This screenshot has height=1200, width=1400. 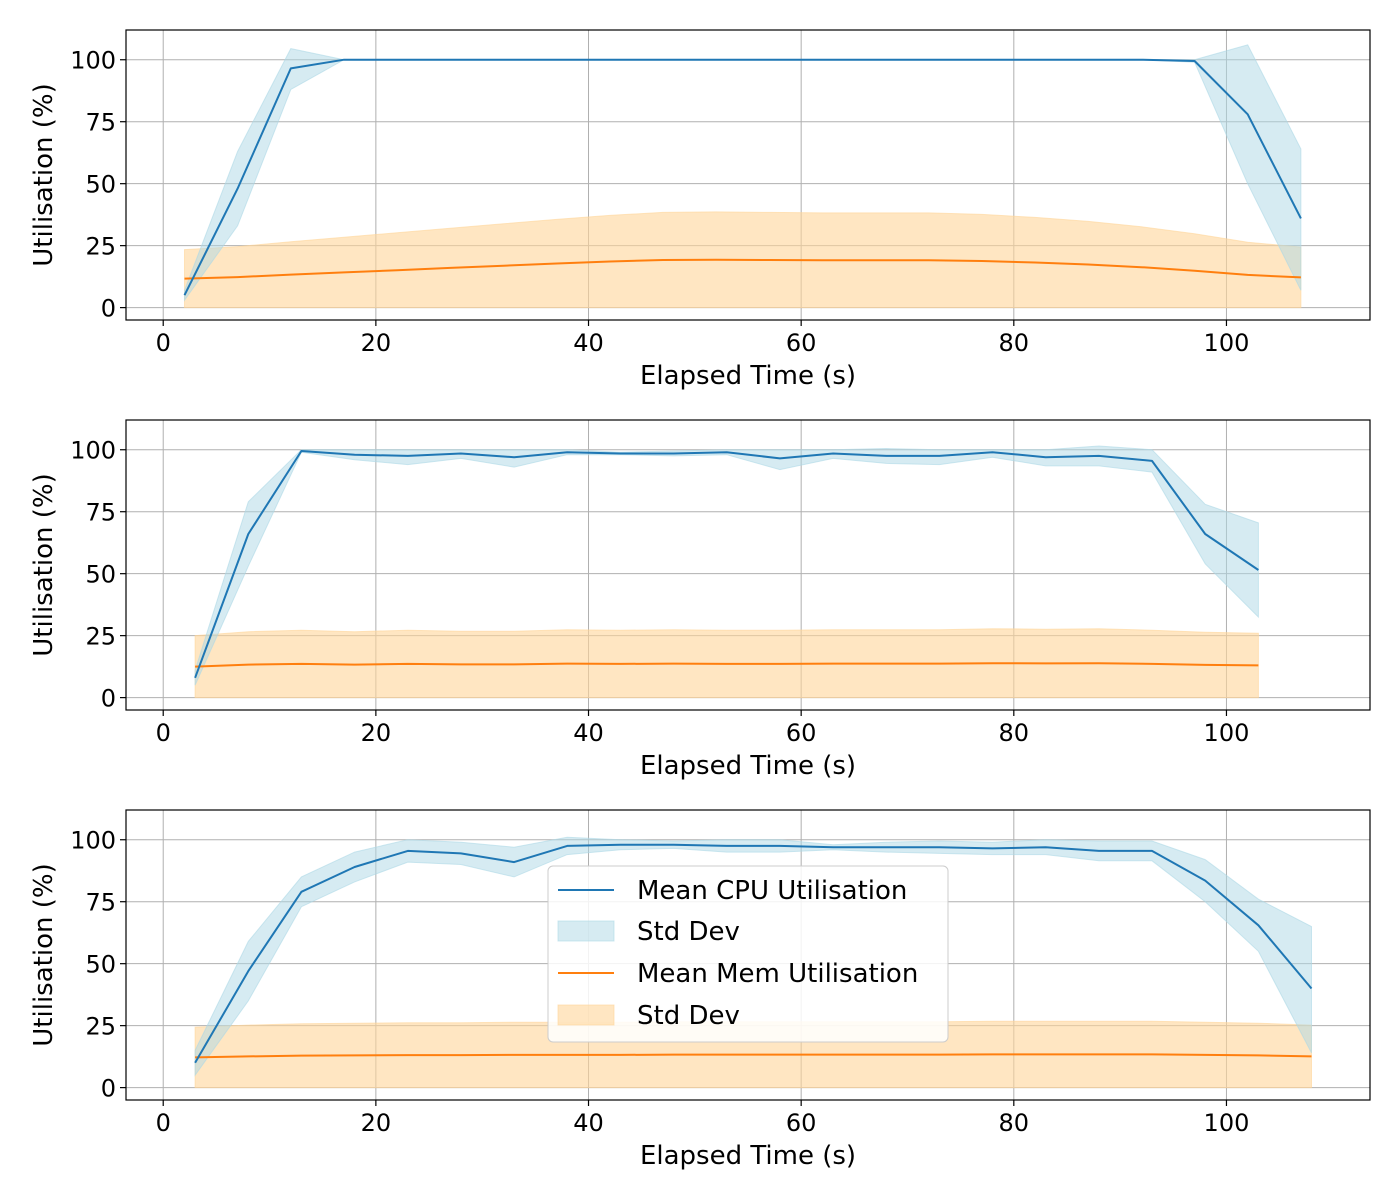 I want to click on legend-mem-mean-label: Mean Mem Utilisation, so click(x=777, y=974).